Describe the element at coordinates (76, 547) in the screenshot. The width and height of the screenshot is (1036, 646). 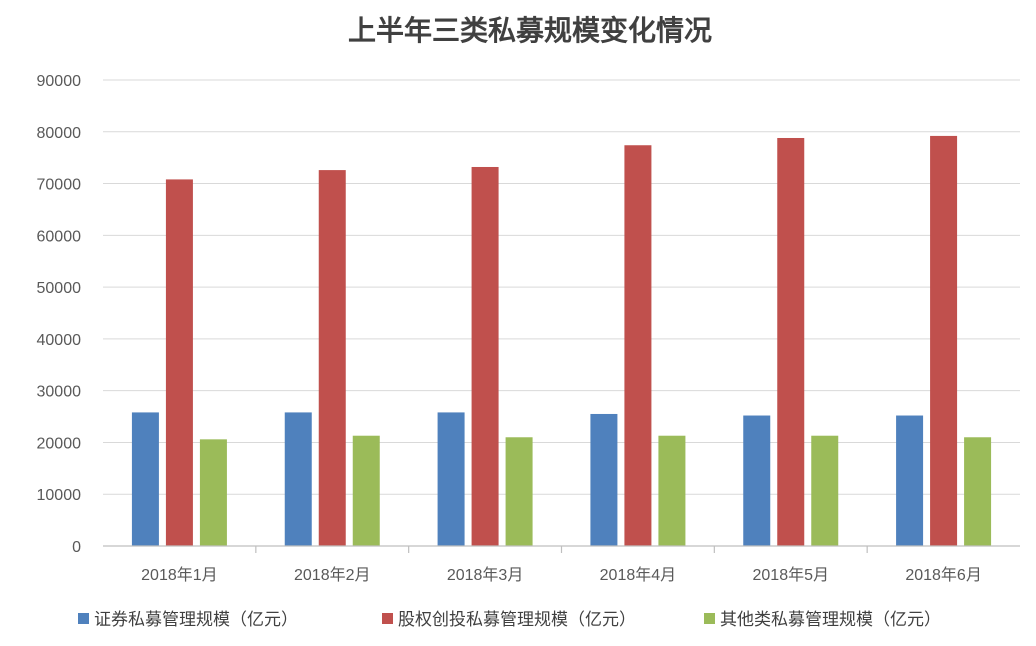
I see `y-tick-label: 0` at that location.